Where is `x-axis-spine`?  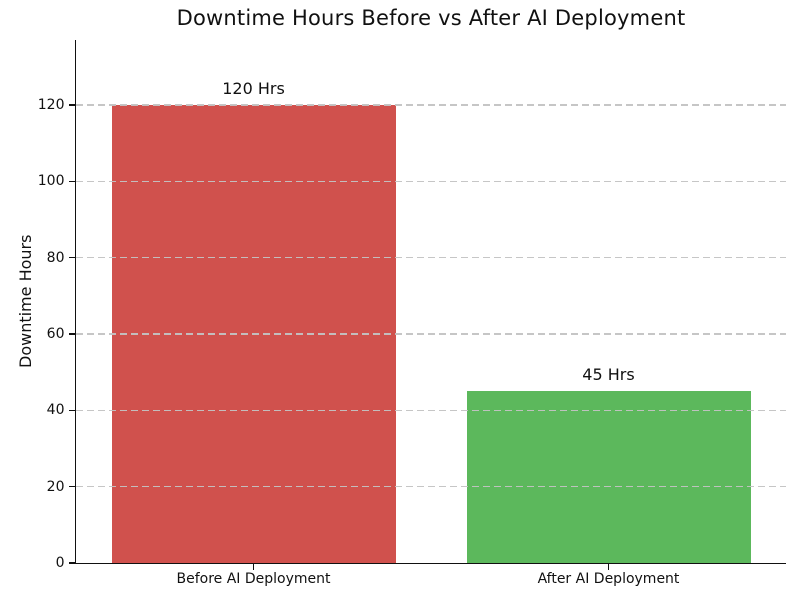 x-axis-spine is located at coordinates (430, 563).